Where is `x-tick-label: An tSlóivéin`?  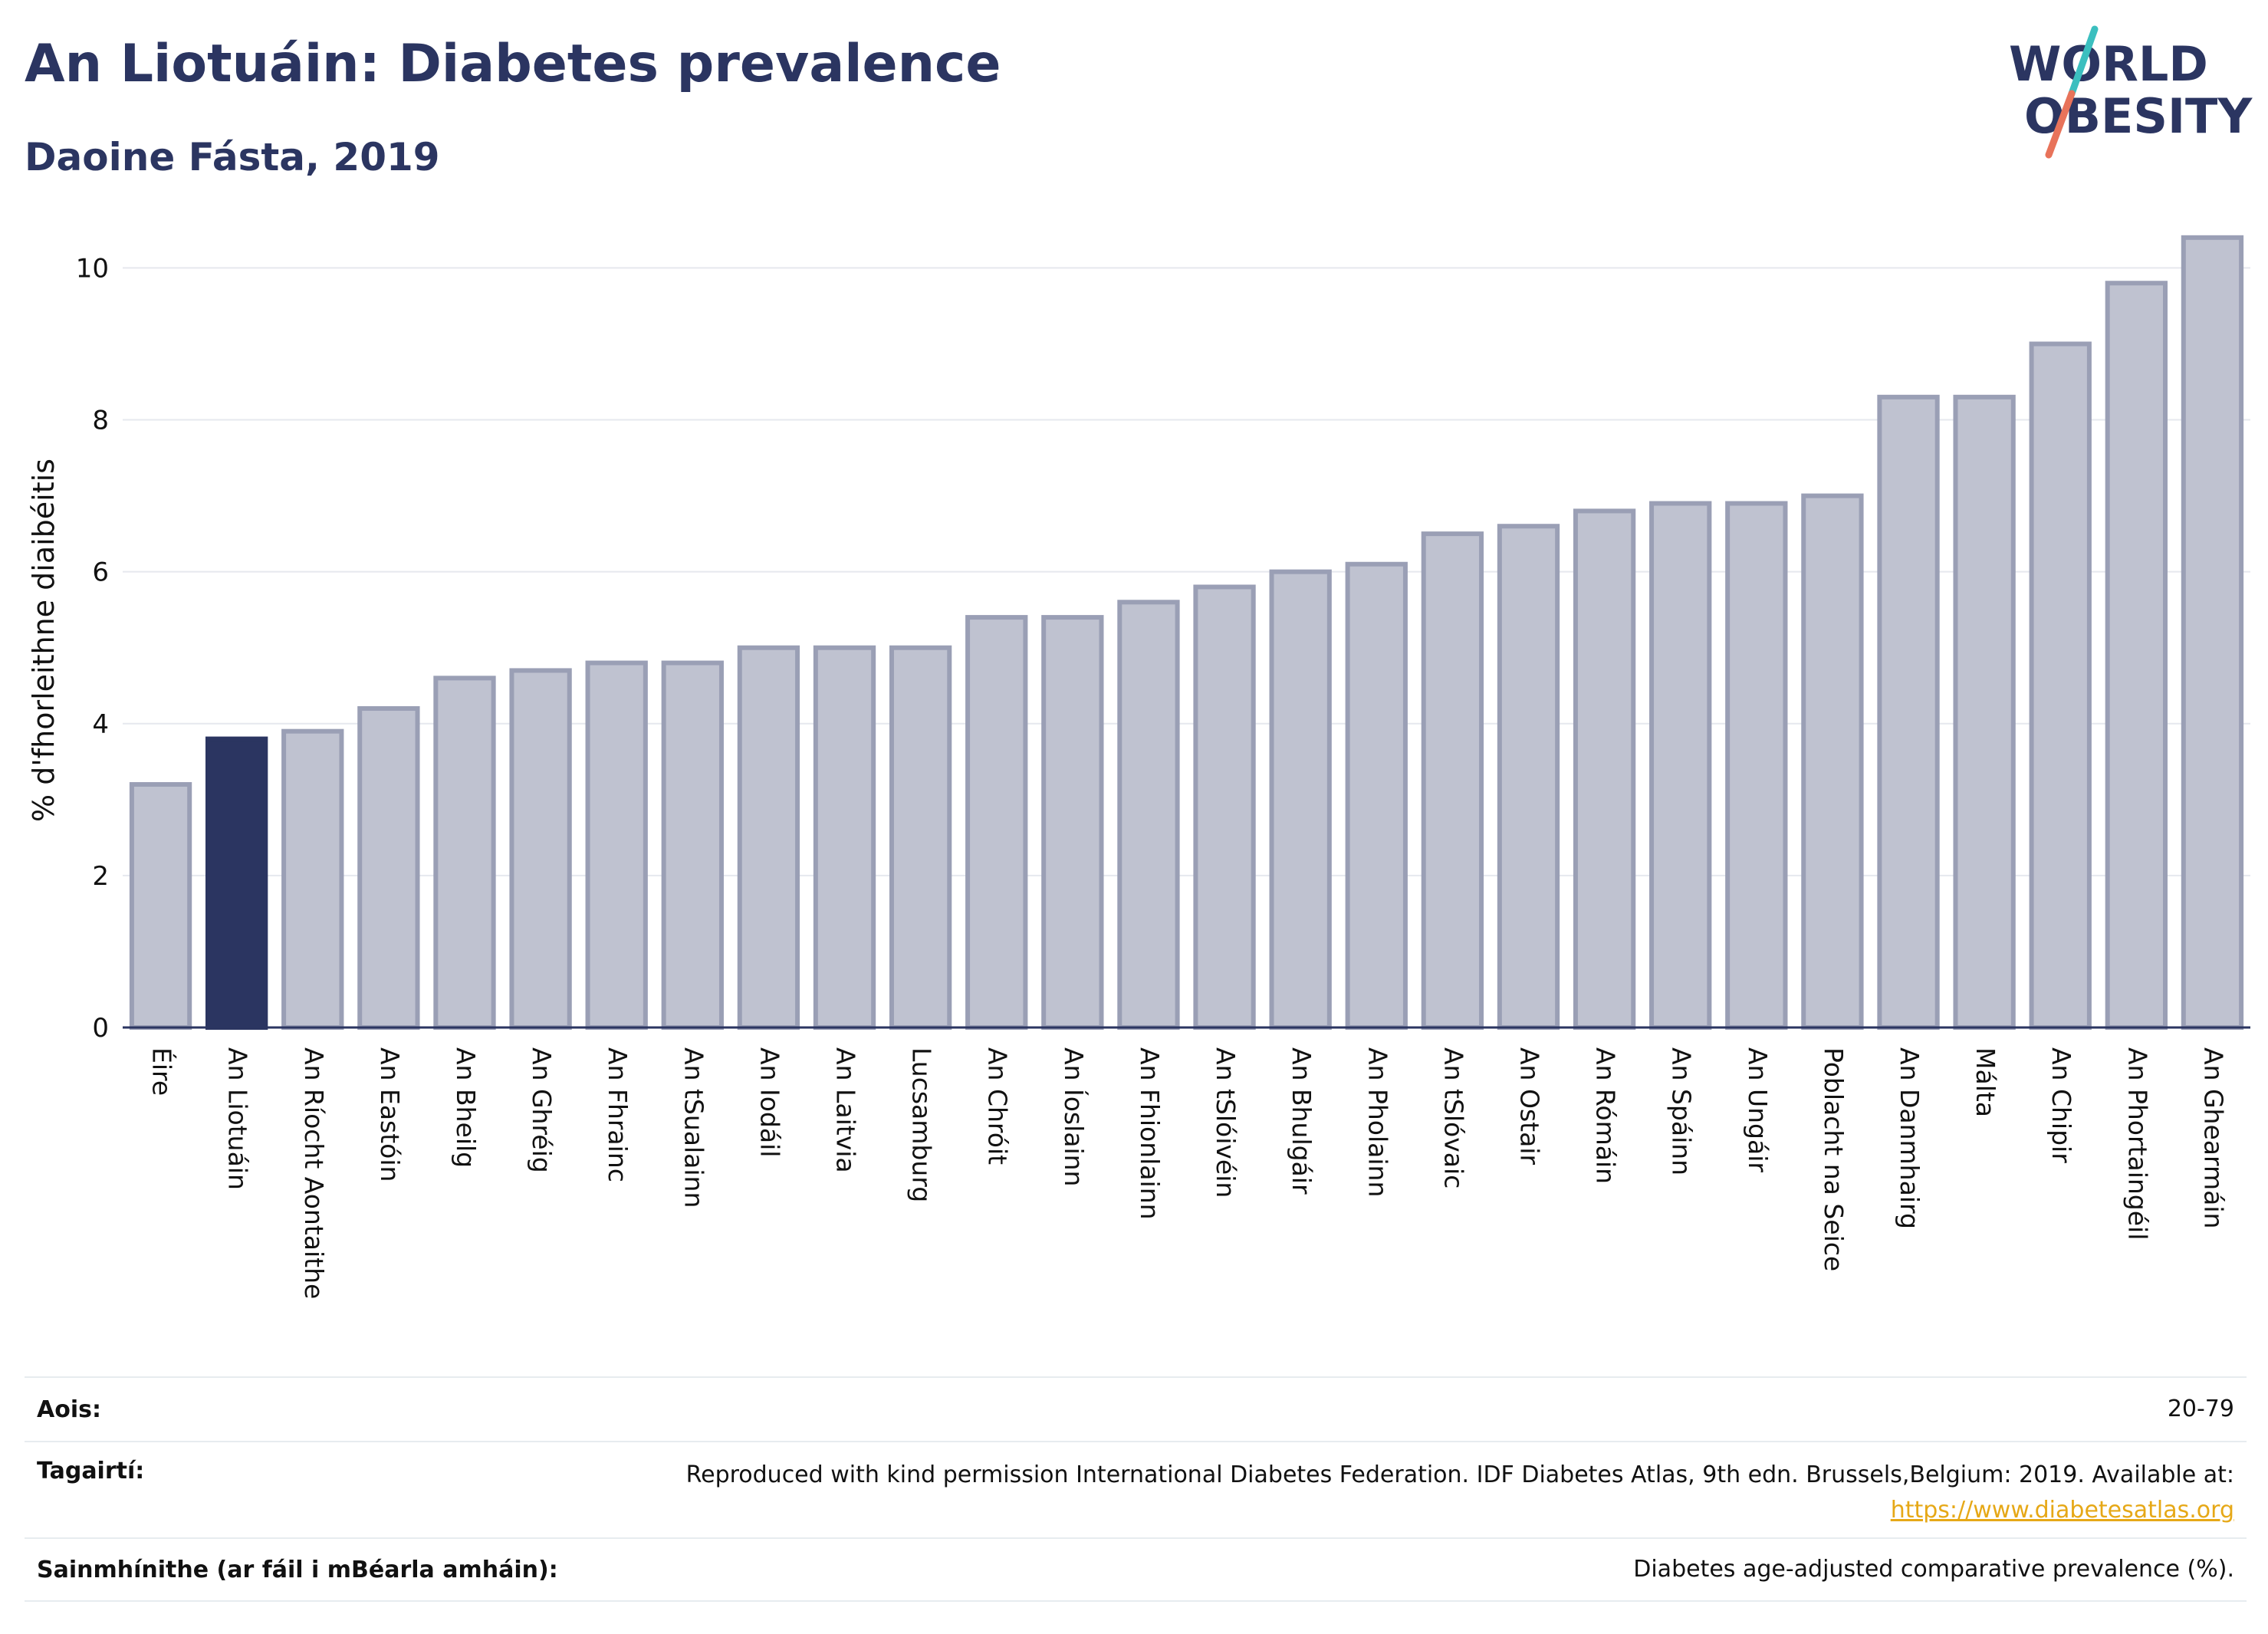
x-tick-label: An tSlóivéin is located at coordinates (1226, 1122).